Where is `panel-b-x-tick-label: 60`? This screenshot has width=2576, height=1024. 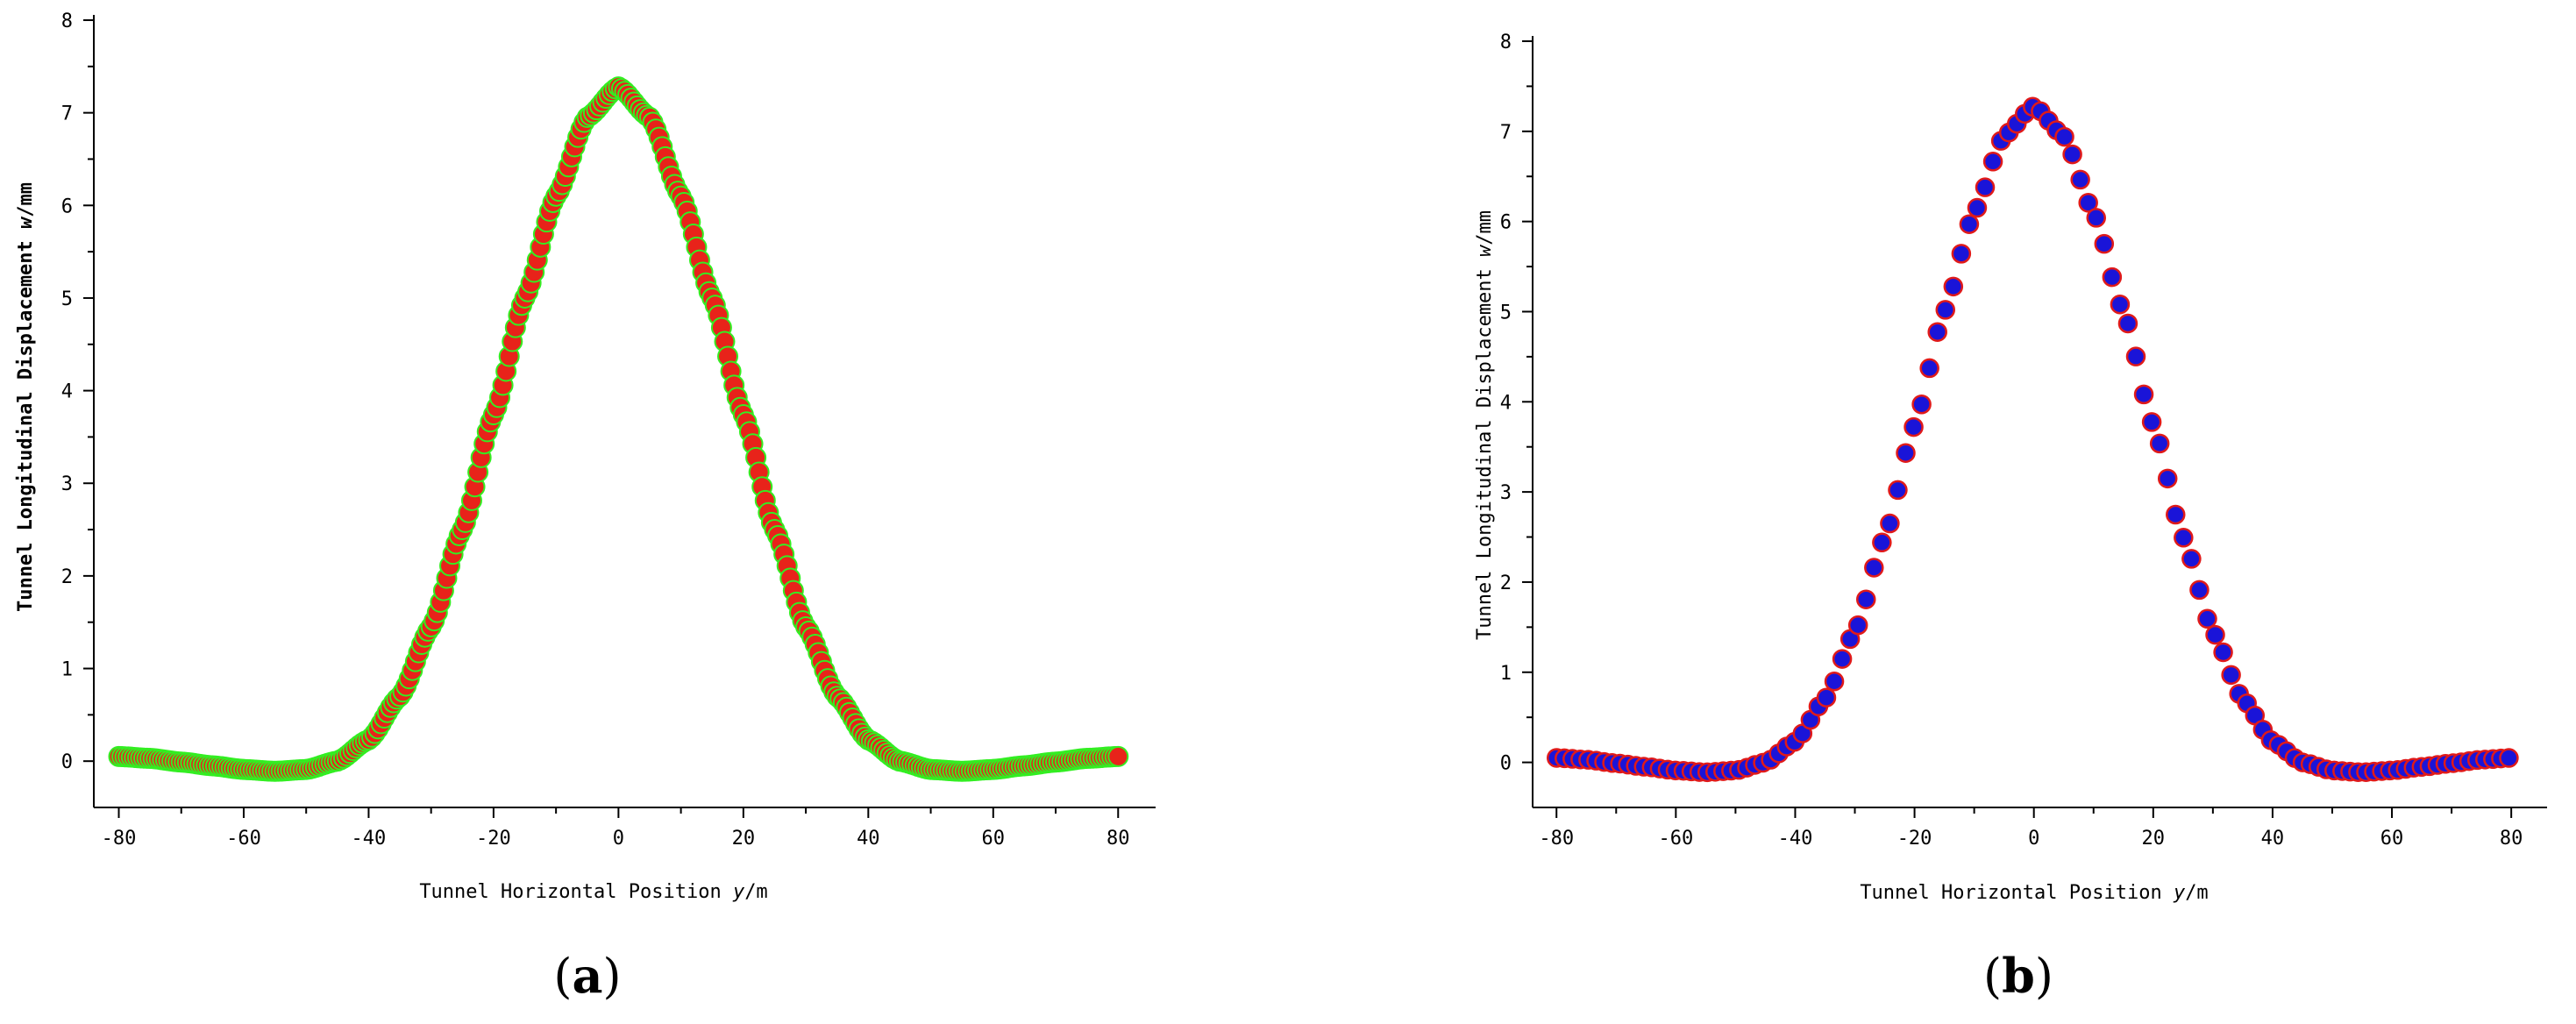 panel-b-x-tick-label: 60 is located at coordinates (2392, 839).